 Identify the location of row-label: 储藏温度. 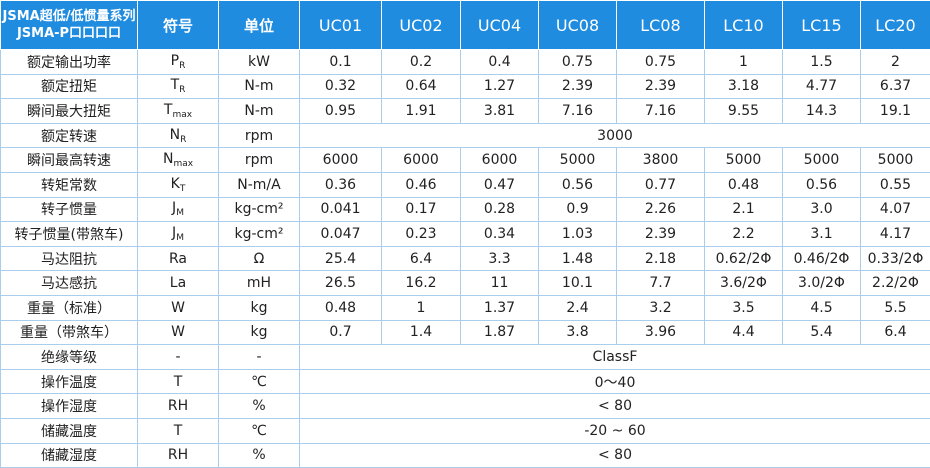
(69, 430).